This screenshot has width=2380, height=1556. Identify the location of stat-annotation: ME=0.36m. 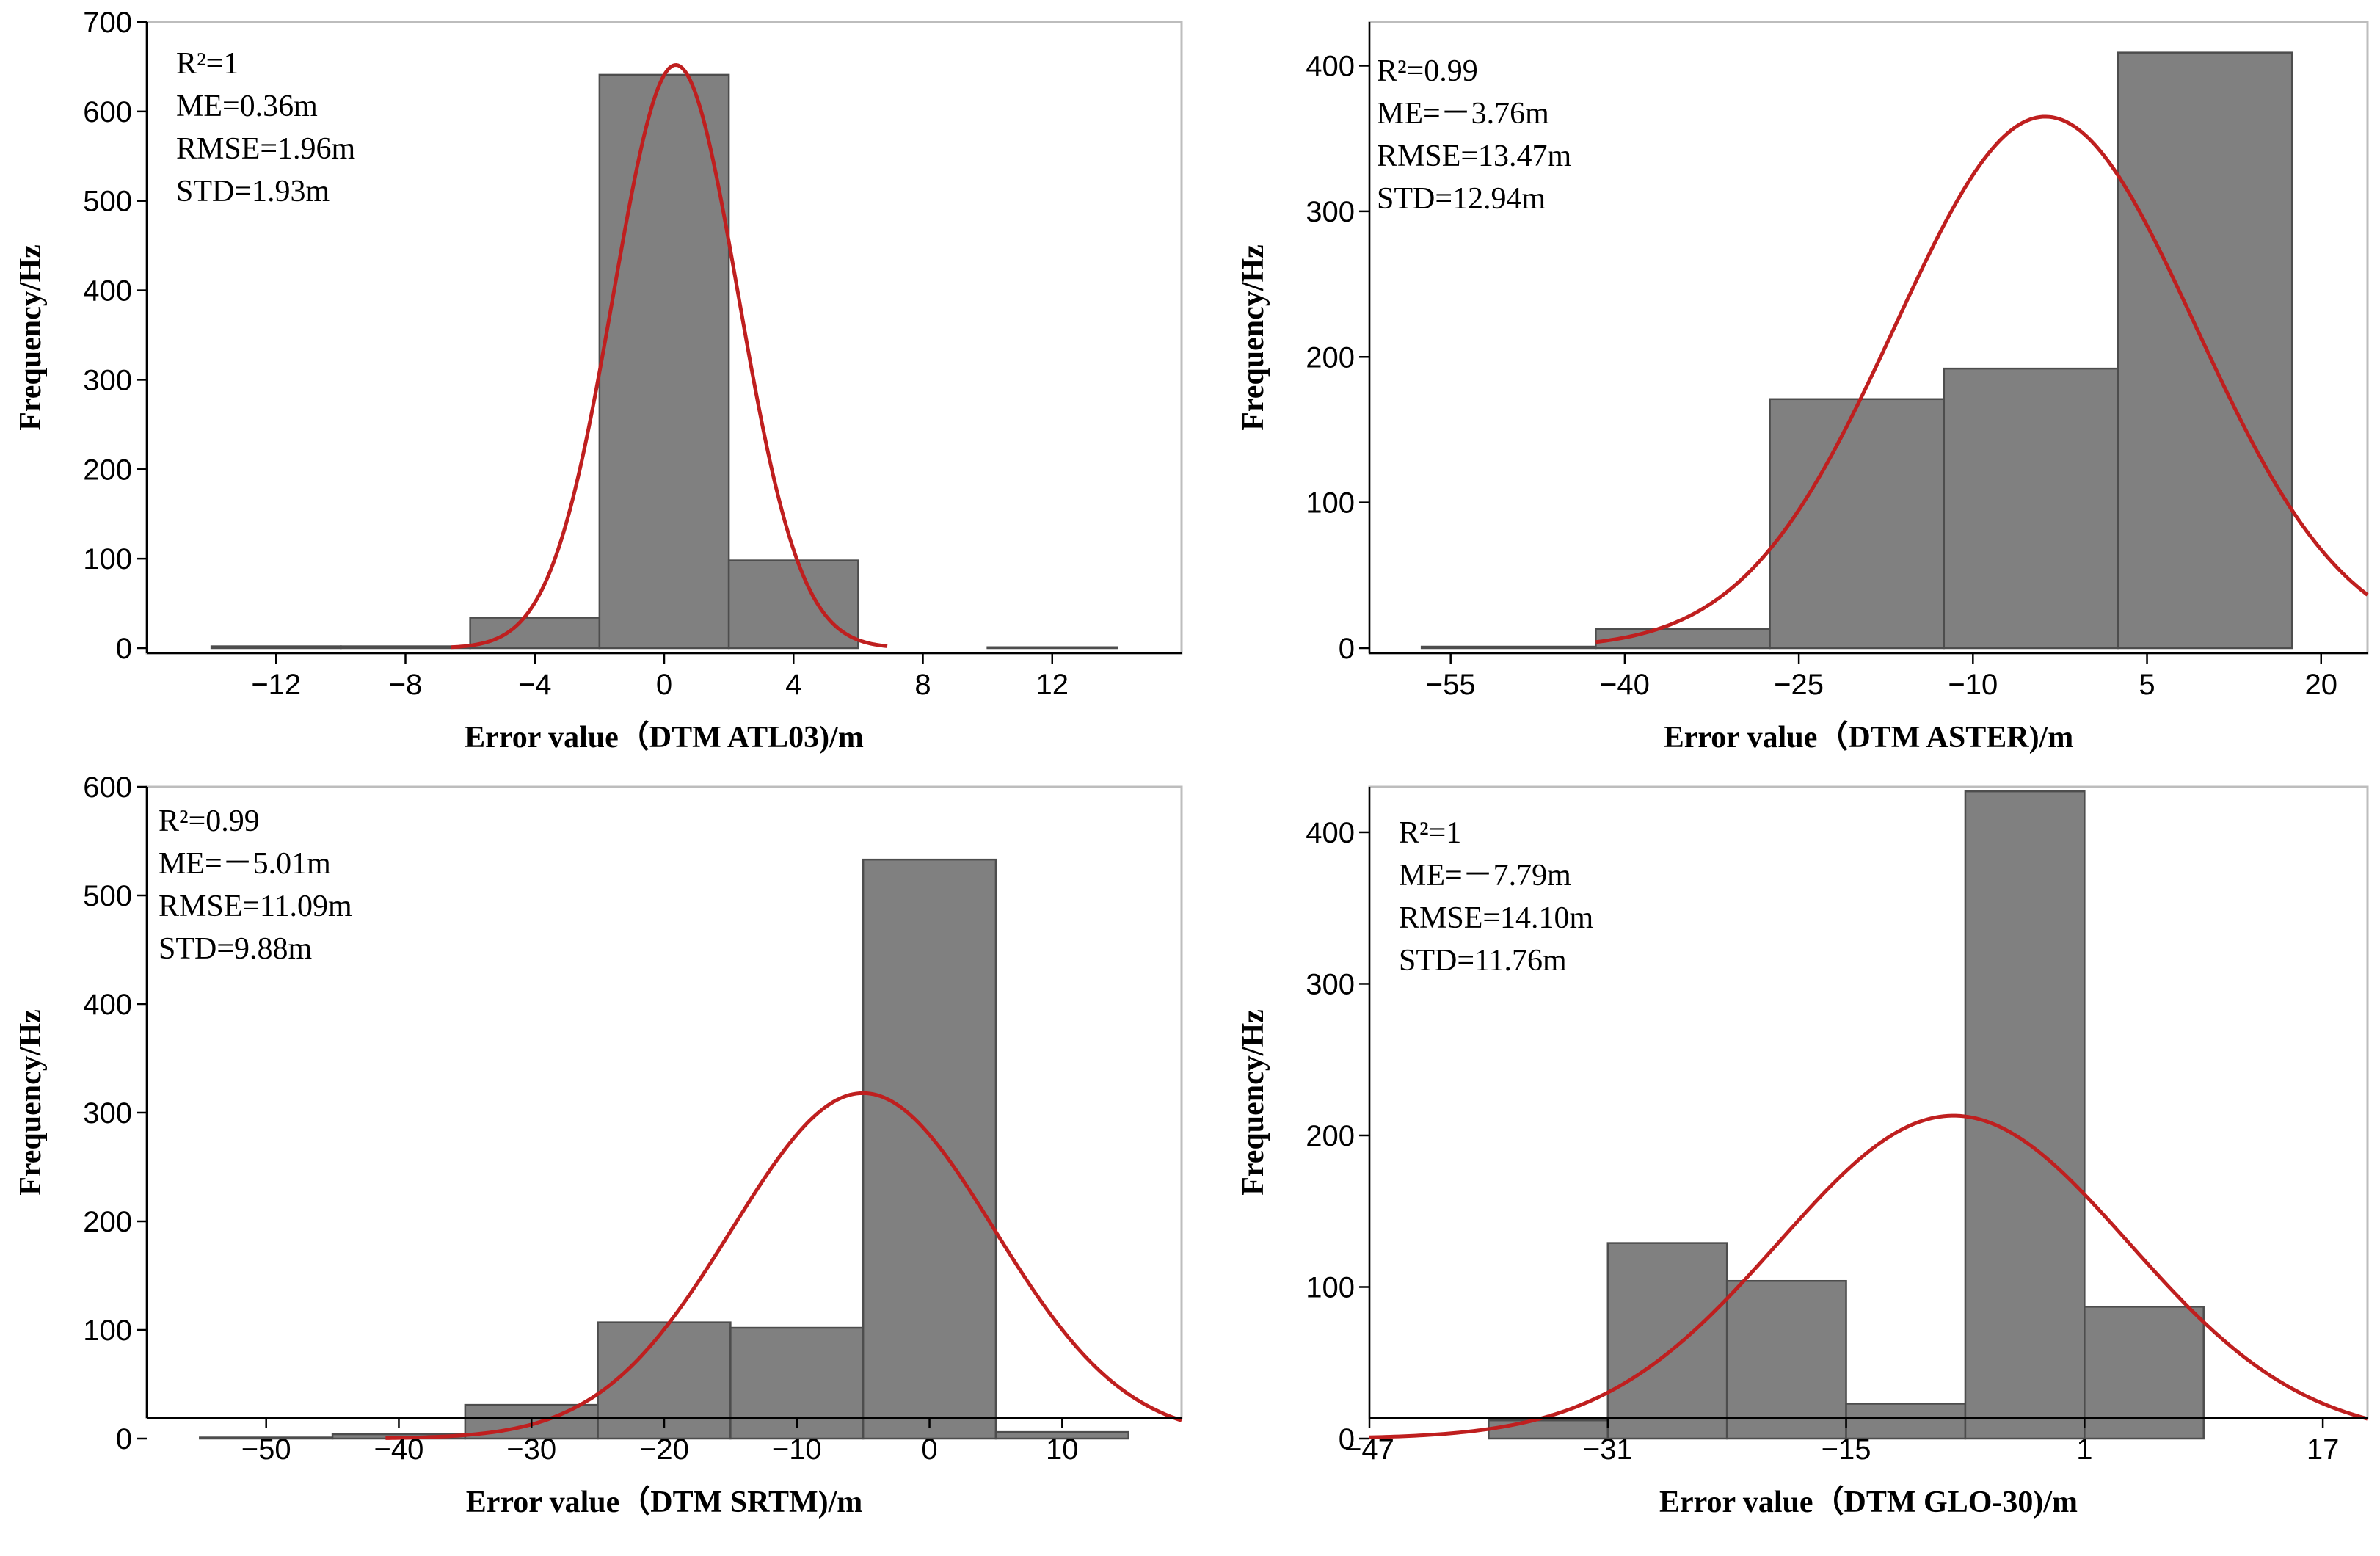
(247, 106).